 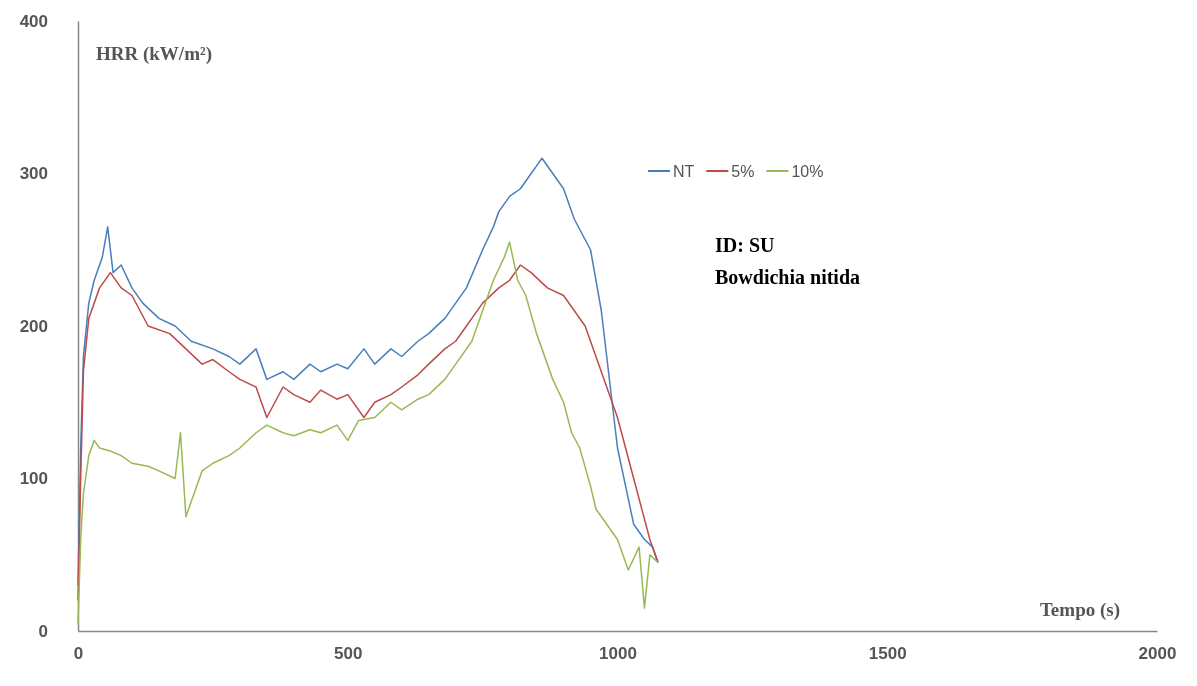 What do you see at coordinates (1079, 610) in the screenshot?
I see `x-axis-title: Tempo (s)` at bounding box center [1079, 610].